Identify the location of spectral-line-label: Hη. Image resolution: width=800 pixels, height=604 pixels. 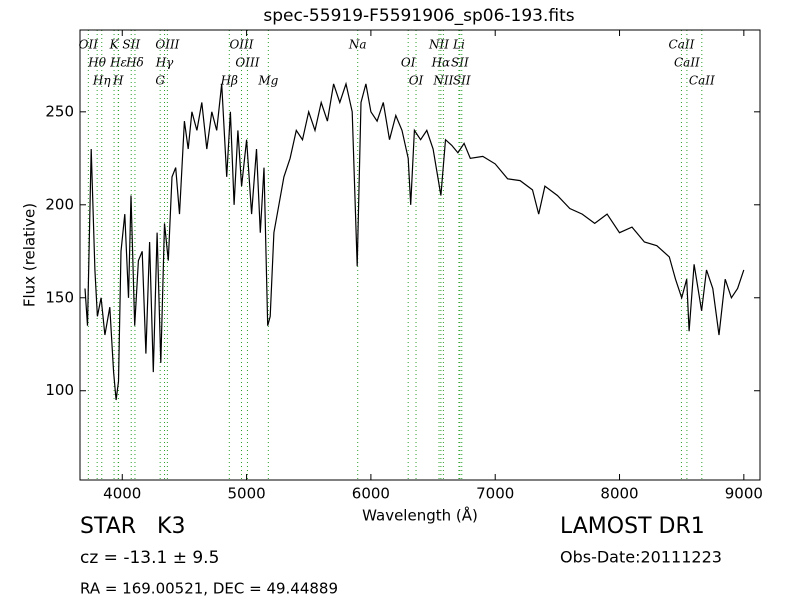
(101, 81).